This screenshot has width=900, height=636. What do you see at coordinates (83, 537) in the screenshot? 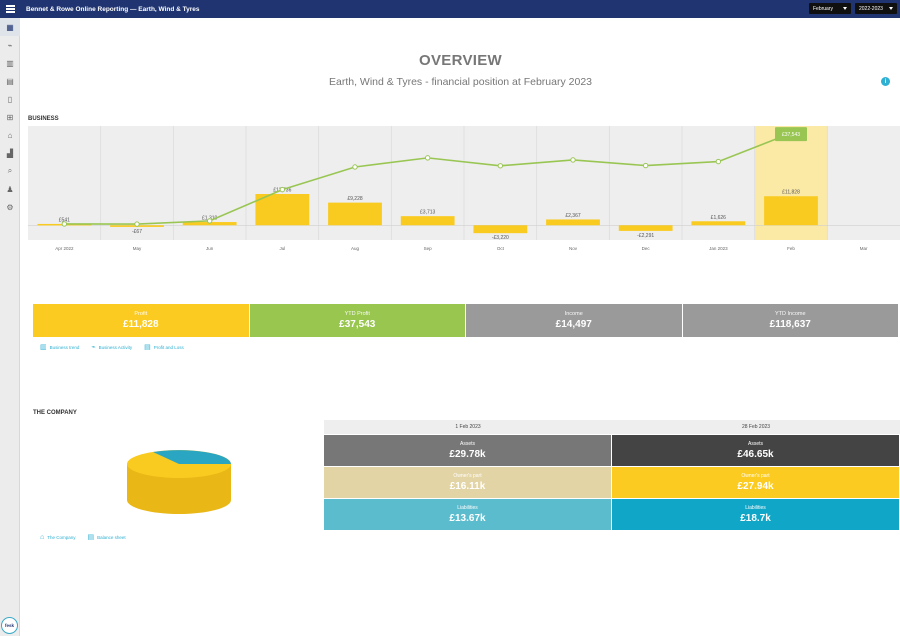
I see `company-links: ⌂ The Company ▤ Balance sheet` at bounding box center [83, 537].